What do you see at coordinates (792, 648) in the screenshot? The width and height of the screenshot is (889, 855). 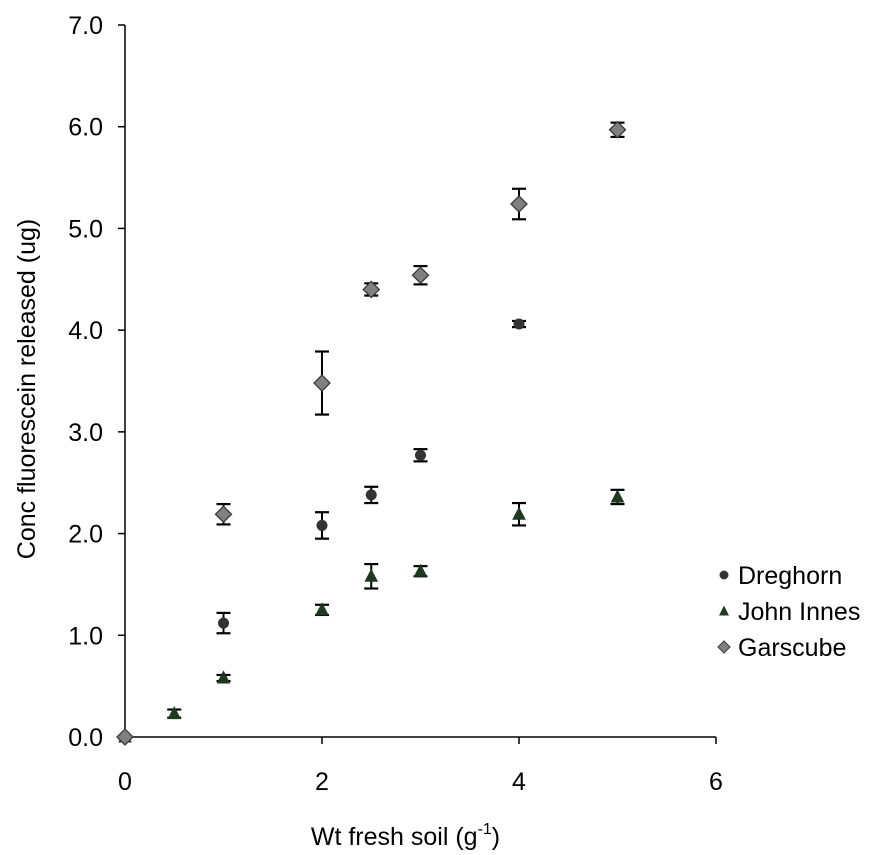 I see `legend-label: Garscube` at bounding box center [792, 648].